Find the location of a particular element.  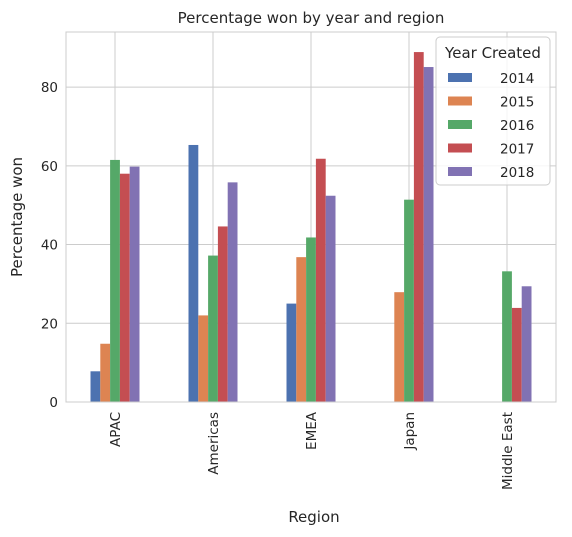

y-axis-label: Percentage won is located at coordinates (17, 217).